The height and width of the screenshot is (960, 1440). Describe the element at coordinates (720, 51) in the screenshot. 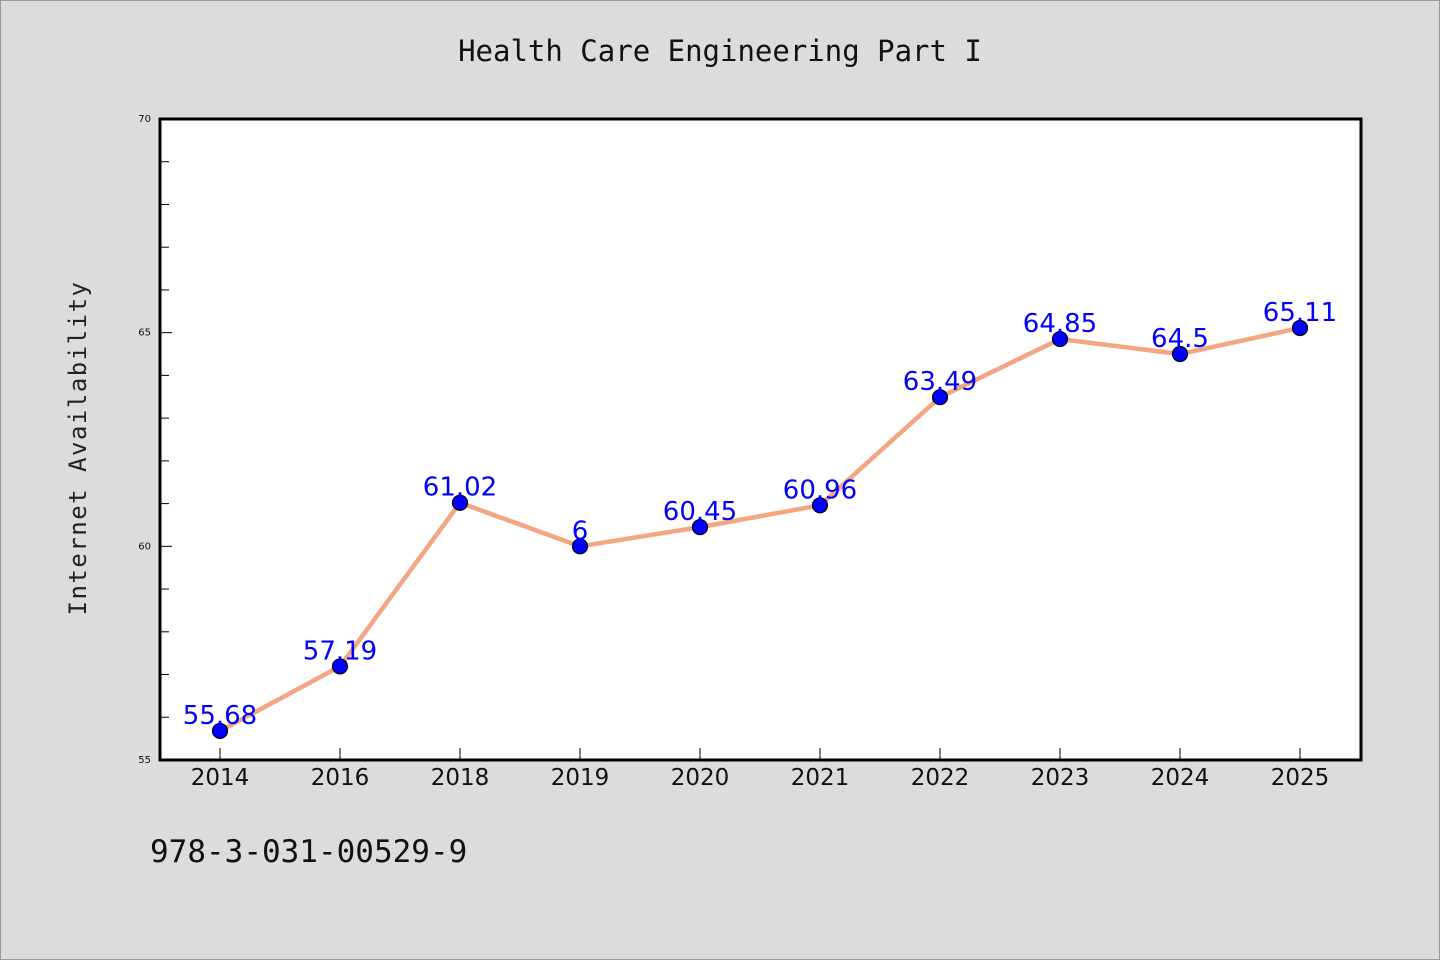

I see `chart-title: Health Care Engineering Part I` at that location.